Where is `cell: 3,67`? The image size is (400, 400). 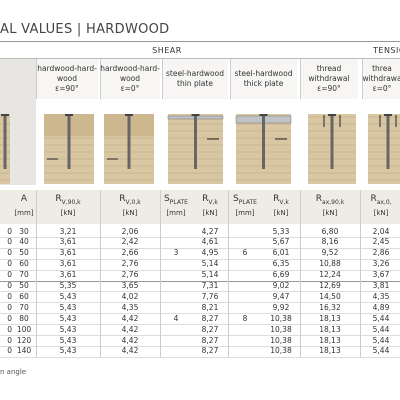
cell: 3,67 is located at coordinates (381, 275).